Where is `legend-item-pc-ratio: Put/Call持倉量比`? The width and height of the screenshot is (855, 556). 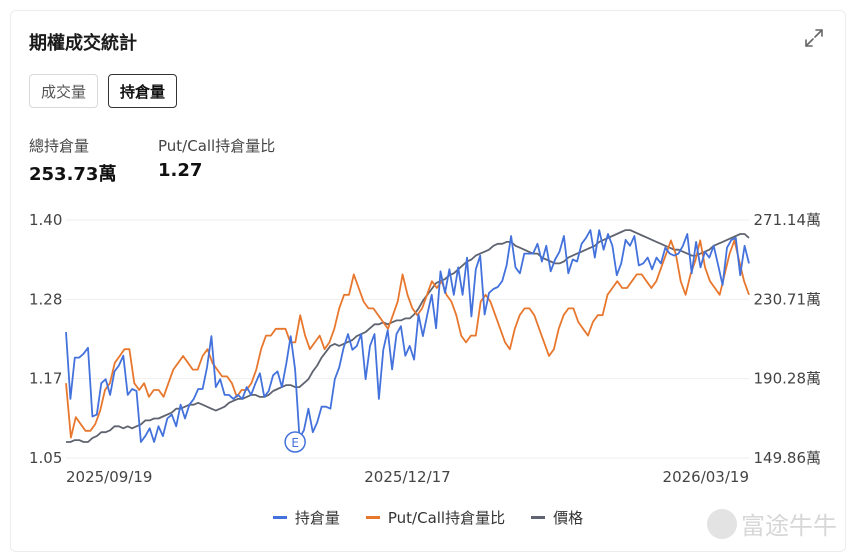
legend-item-pc-ratio: Put/Call持倉量比 is located at coordinates (435, 517).